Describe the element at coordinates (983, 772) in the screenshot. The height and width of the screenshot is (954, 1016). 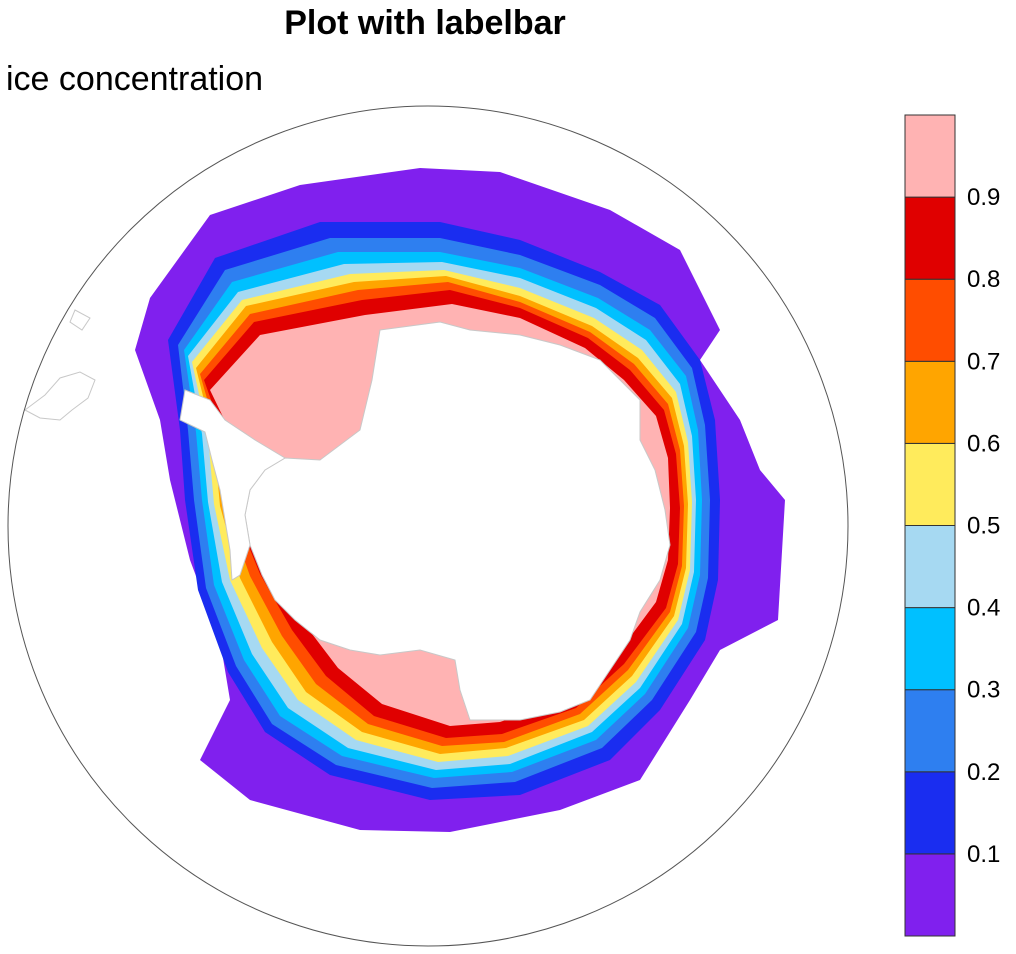
I see `labelbar-tick-label: 0.2` at that location.